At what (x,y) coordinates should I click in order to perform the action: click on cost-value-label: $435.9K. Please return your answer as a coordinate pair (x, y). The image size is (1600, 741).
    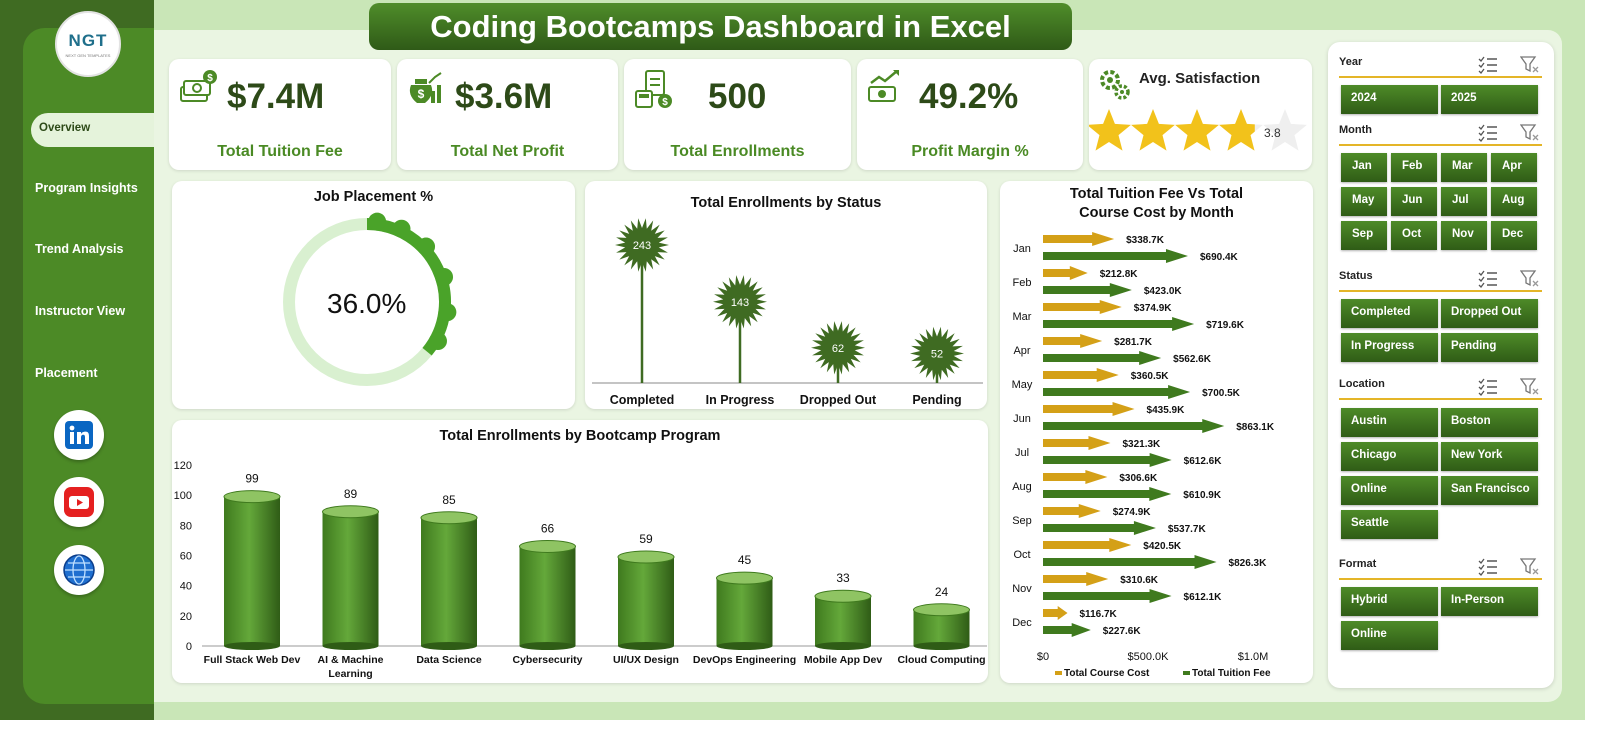
    Looking at the image, I should click on (1166, 410).